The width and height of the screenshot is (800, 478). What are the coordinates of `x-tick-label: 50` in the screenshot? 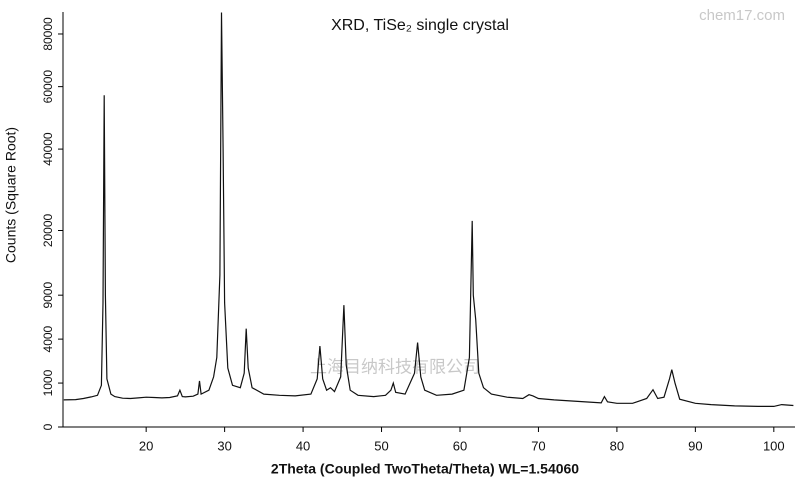 It's located at (381, 445).